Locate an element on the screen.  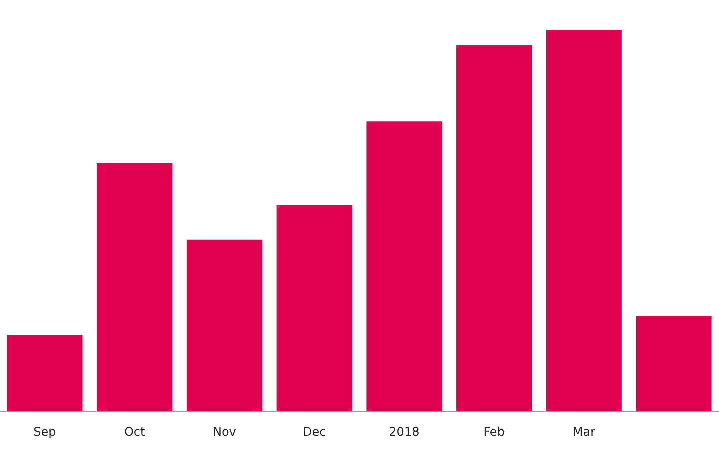
x-tick-label: 2018 is located at coordinates (404, 431).